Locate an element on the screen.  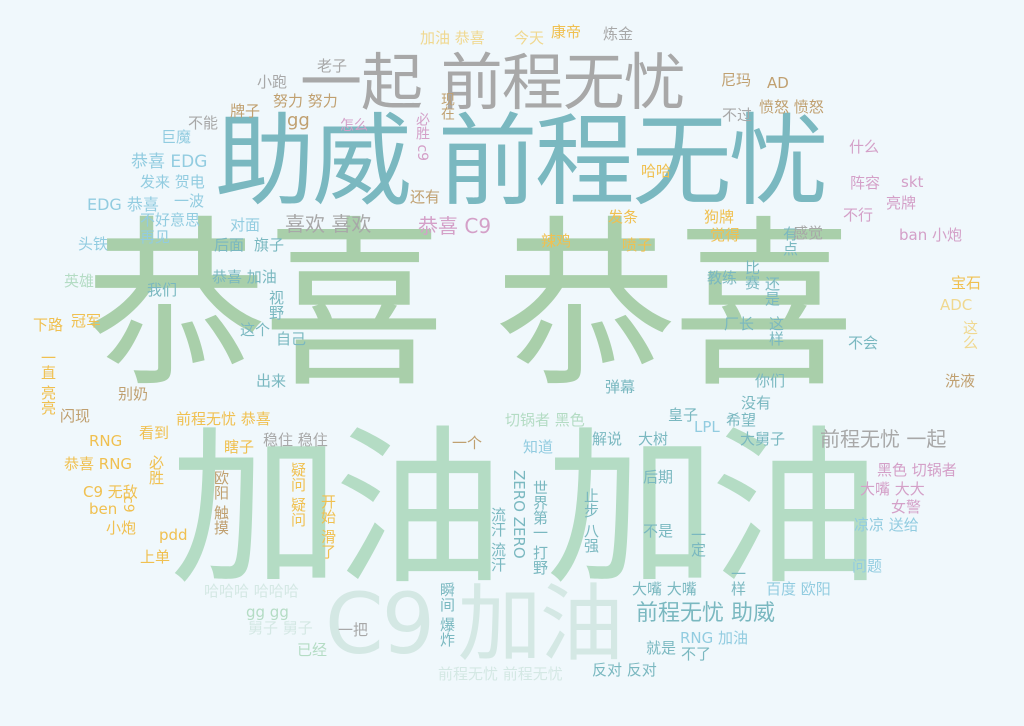
word-qiancheng-yiqi: 前程无忧 一起 is located at coordinates (883, 439).